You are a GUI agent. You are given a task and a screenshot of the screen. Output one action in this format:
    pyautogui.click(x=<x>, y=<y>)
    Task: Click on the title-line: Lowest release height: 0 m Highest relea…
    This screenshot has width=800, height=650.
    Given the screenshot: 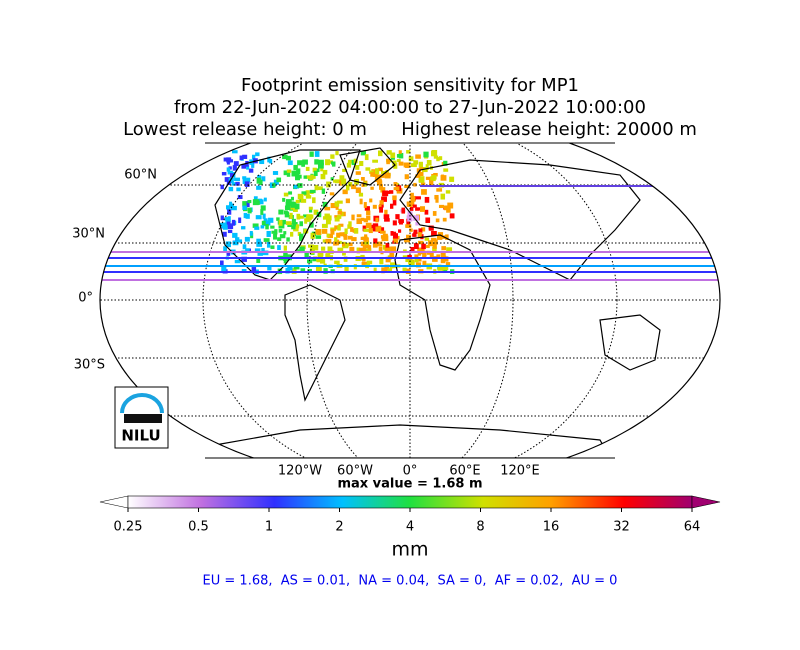 What is the action you would take?
    pyautogui.click(x=410, y=129)
    